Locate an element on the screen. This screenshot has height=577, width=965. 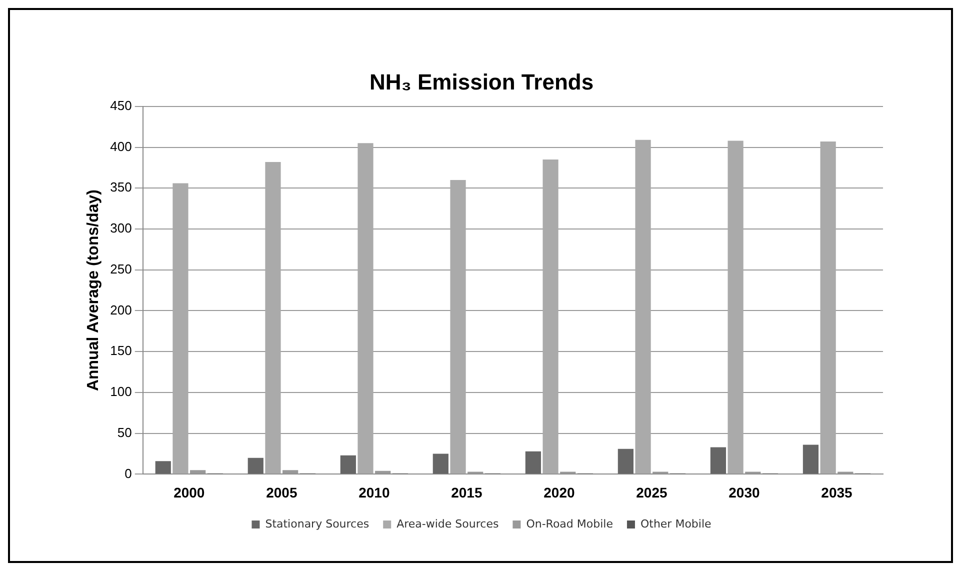
y-tick-label: 200 is located at coordinates (121, 310).